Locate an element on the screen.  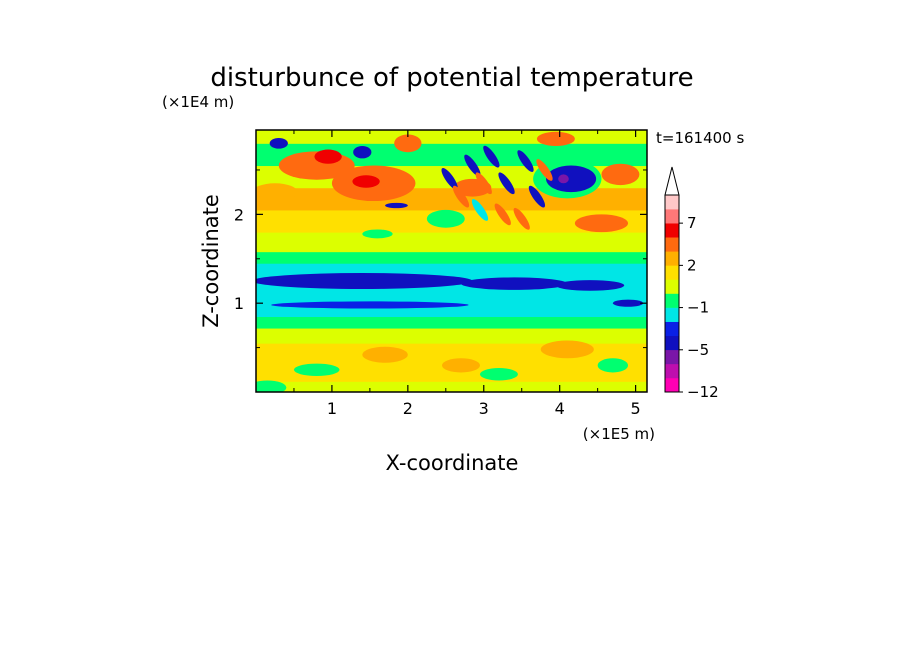
x-axis-label: X-coordinate is located at coordinates (452, 463).